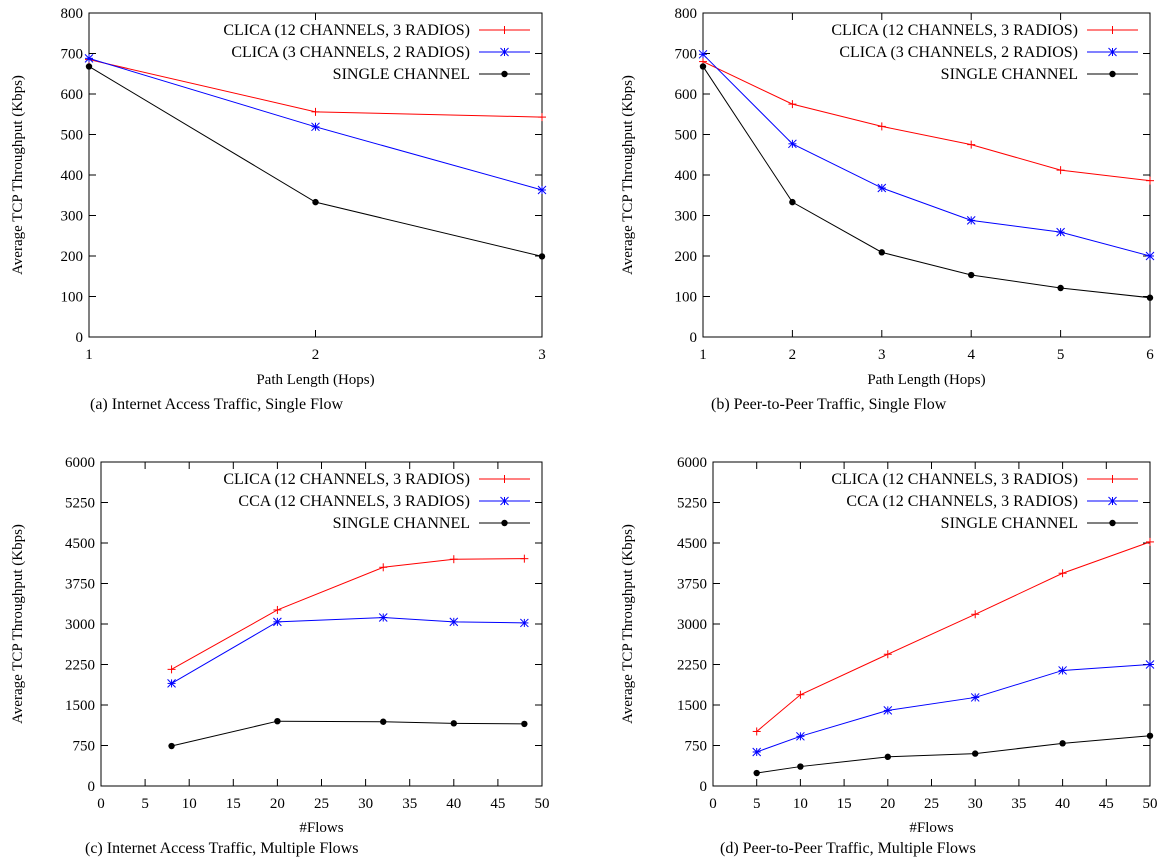 This screenshot has height=863, width=1164. Describe the element at coordinates (1009, 74) in the screenshot. I see `legend-label: SINGLE CHANNEL` at that location.